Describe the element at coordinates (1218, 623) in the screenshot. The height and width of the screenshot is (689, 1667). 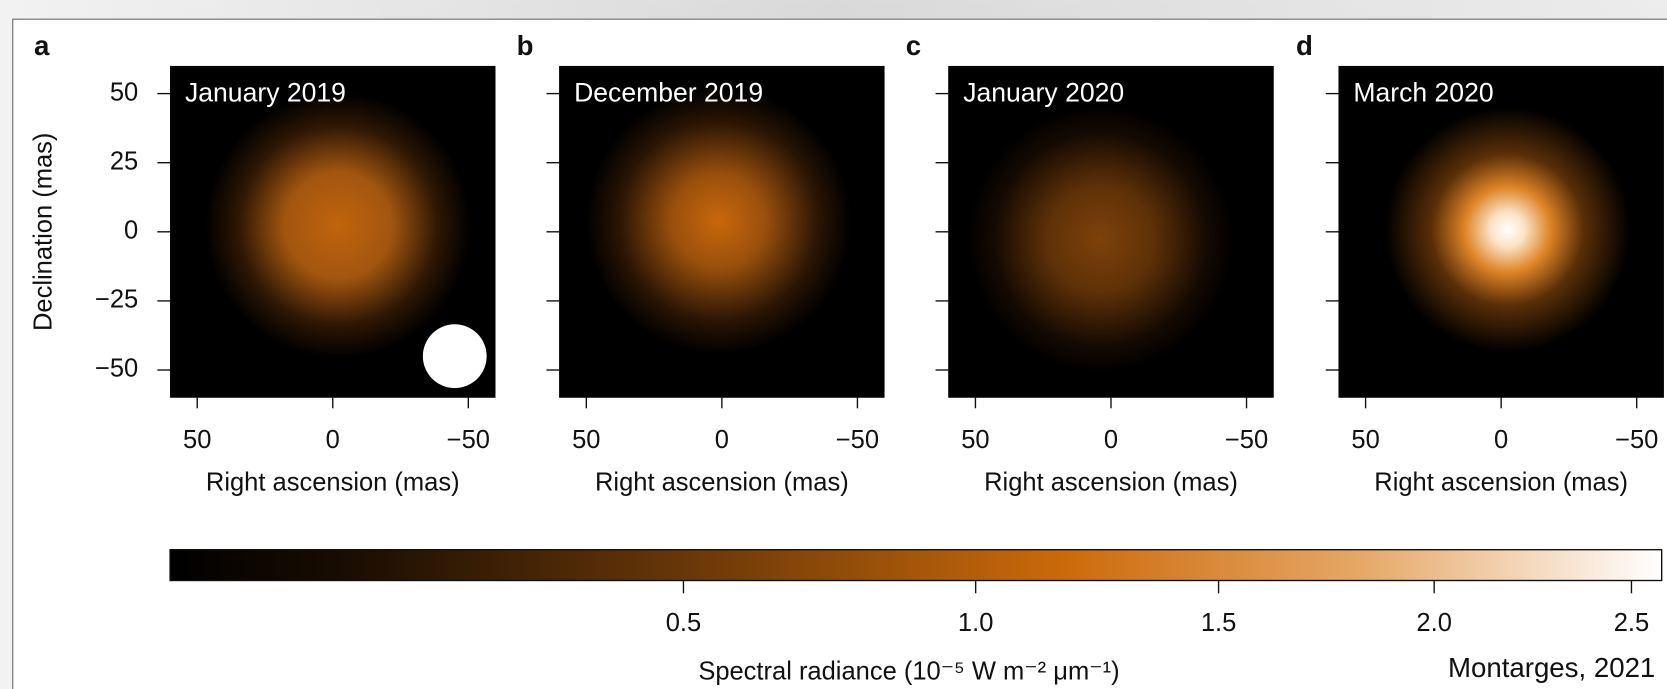
I see `colorbar-tick-label: 1.5` at that location.